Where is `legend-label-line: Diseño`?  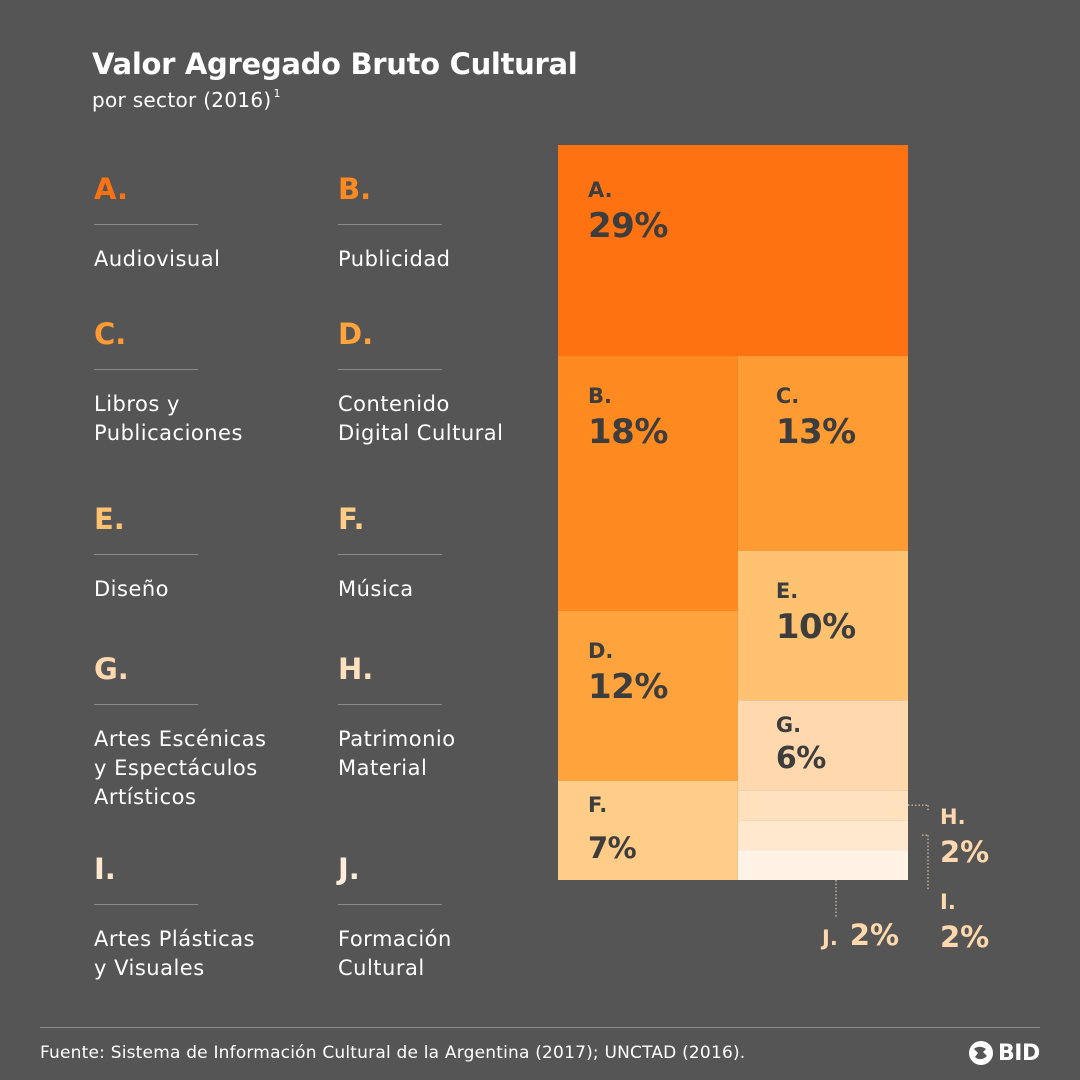
legend-label-line: Diseño is located at coordinates (132, 589).